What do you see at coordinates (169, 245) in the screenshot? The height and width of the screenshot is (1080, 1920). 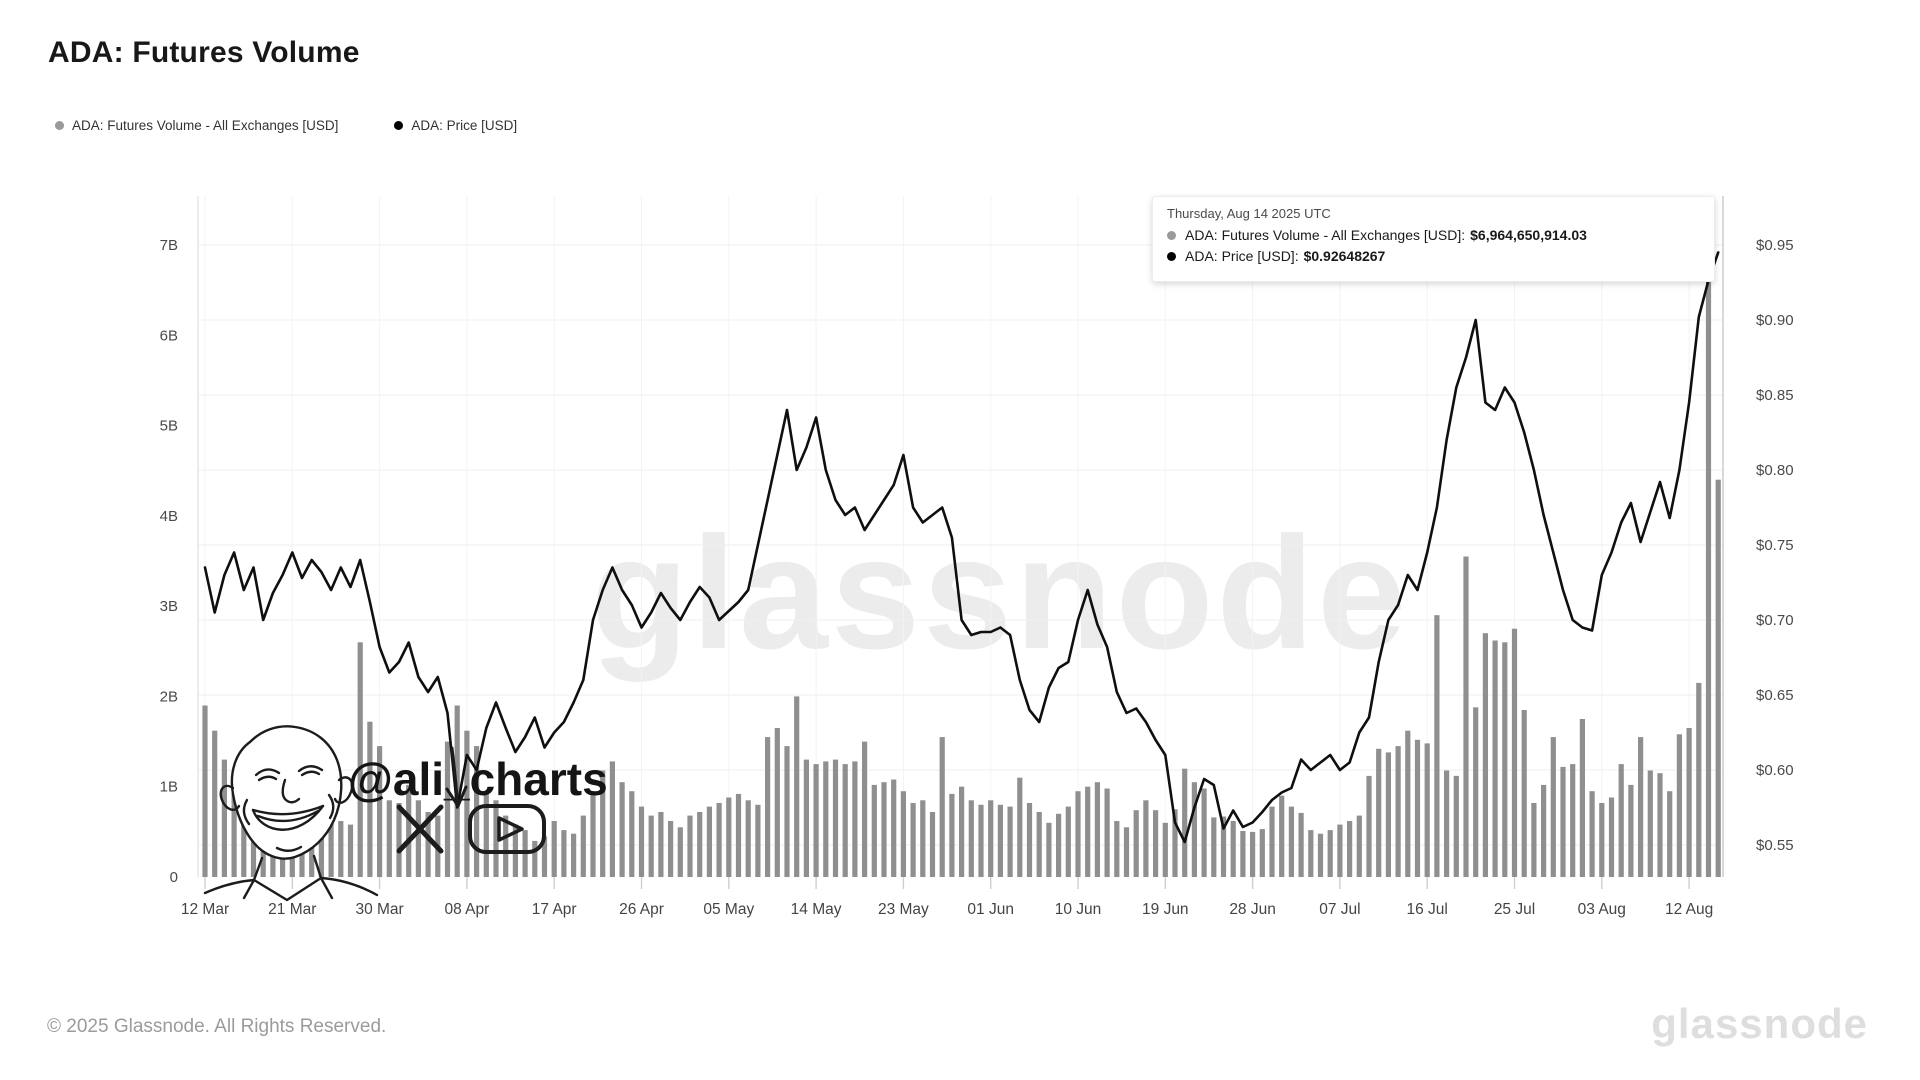 I see `left-axis-label: 7B` at bounding box center [169, 245].